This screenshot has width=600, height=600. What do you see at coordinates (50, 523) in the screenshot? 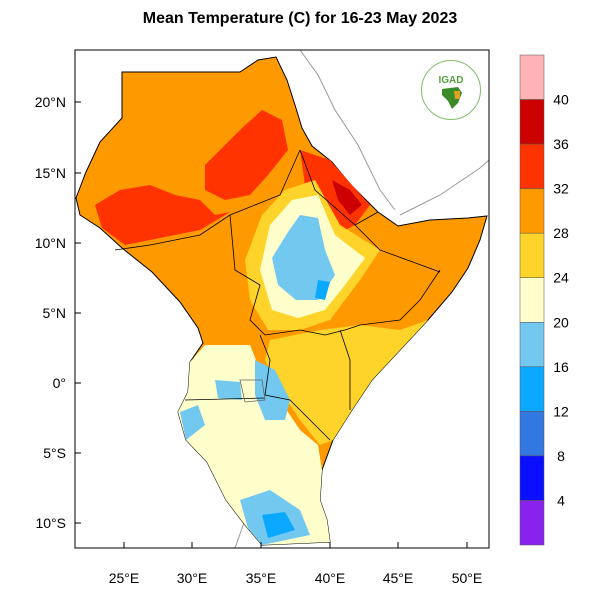
I see `lat-tick-label: 10°S` at bounding box center [50, 523].